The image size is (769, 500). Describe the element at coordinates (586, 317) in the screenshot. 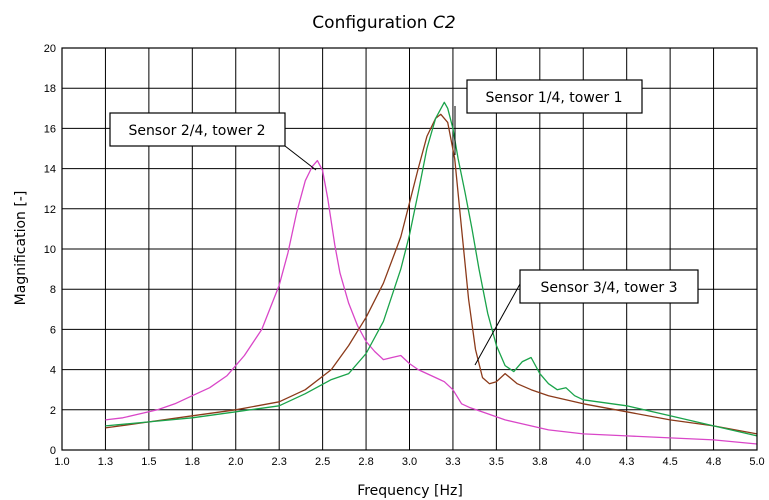

I see `callout-sensor-3: Sensor 3/4, tower 3` at that location.